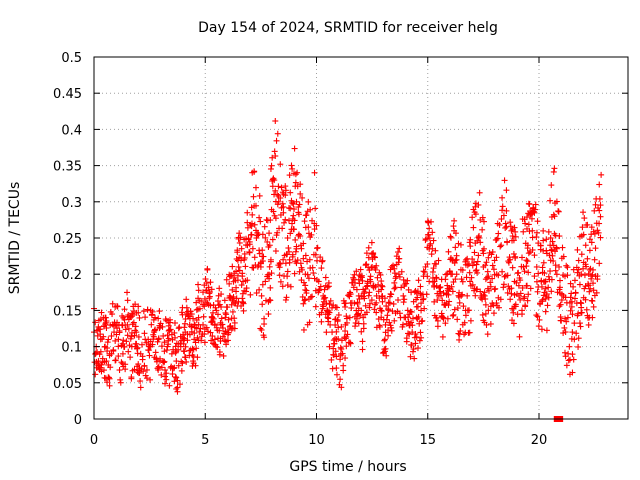 The width and height of the screenshot is (640, 480). What do you see at coordinates (67, 94) in the screenshot?
I see `y-tick-label: 0.45` at bounding box center [67, 94].